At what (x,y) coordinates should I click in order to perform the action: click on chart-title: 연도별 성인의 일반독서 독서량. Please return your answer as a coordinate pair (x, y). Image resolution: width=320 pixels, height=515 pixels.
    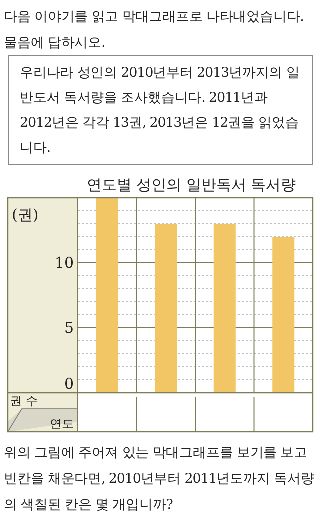
    Looking at the image, I should click on (191, 185).